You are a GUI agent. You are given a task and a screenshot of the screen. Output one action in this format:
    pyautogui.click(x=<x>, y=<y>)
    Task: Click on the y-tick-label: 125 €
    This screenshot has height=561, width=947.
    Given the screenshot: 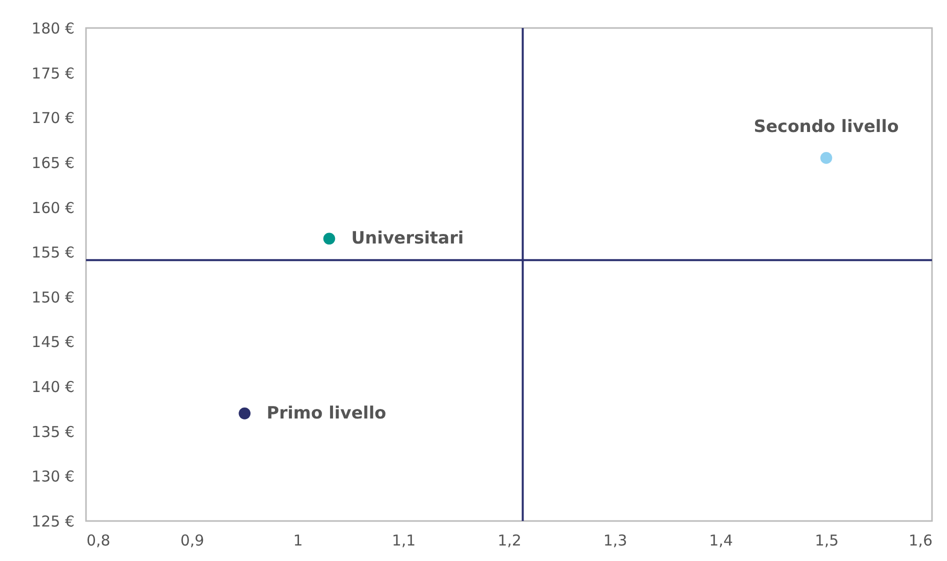 What is the action you would take?
    pyautogui.click(x=53, y=521)
    